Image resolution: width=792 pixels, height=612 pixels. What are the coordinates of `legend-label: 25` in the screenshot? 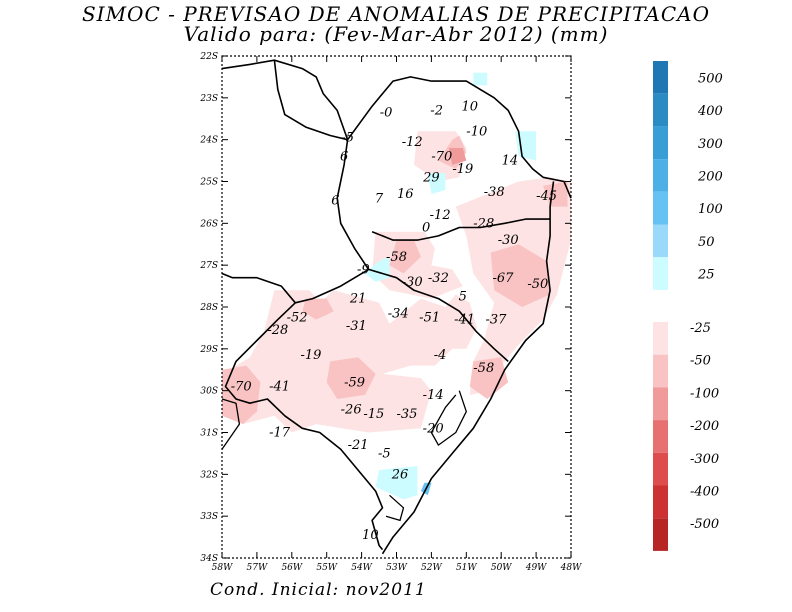 It's located at (706, 275).